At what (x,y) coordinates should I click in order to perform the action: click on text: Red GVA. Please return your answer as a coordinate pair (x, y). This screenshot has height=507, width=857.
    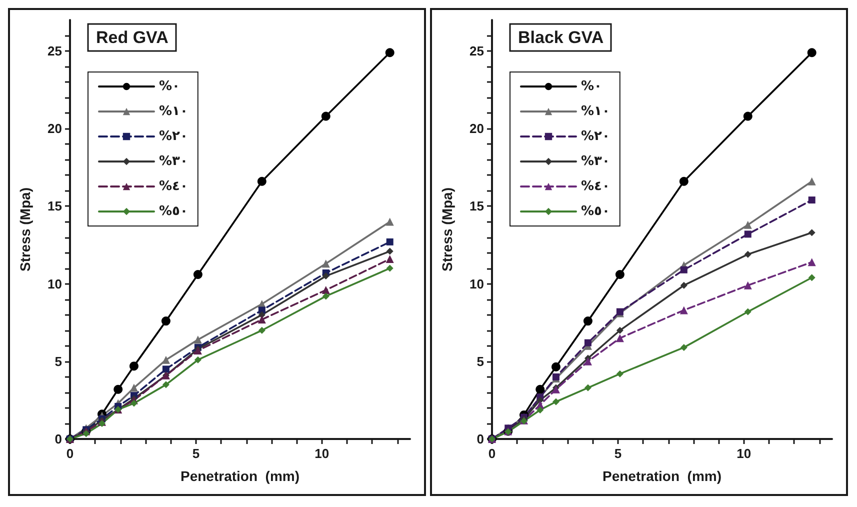
    Looking at the image, I should click on (132, 37).